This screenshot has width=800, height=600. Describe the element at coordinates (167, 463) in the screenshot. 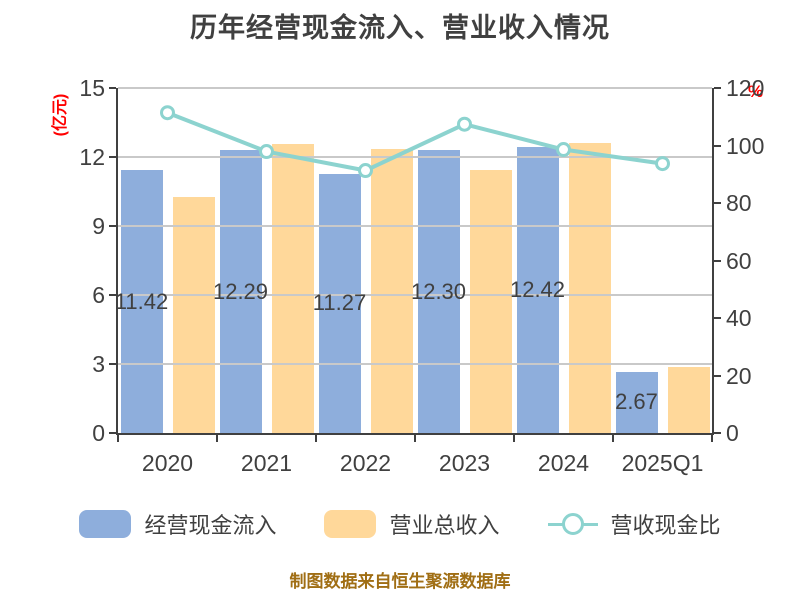

I see `x-axis-label-2020: 2020` at that location.